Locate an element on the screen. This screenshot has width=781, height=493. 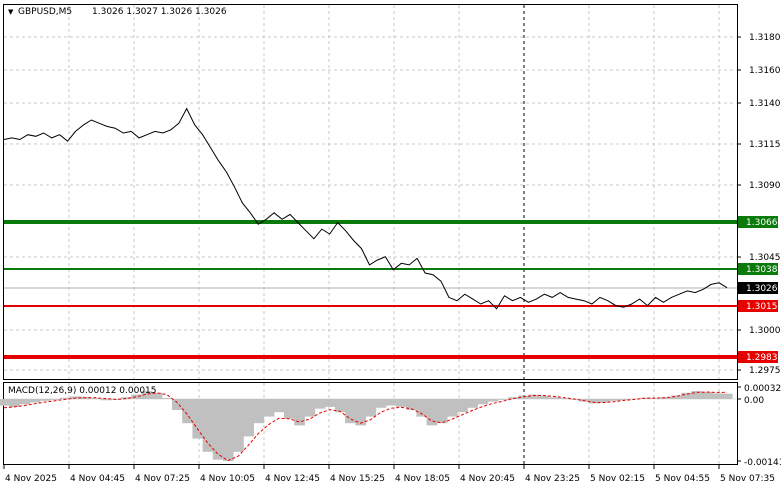
level-tag-1.3015 is located at coordinates (758, 306).